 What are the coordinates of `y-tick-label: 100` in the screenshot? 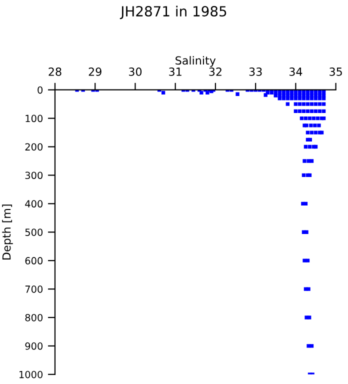 It's located at (34, 118).